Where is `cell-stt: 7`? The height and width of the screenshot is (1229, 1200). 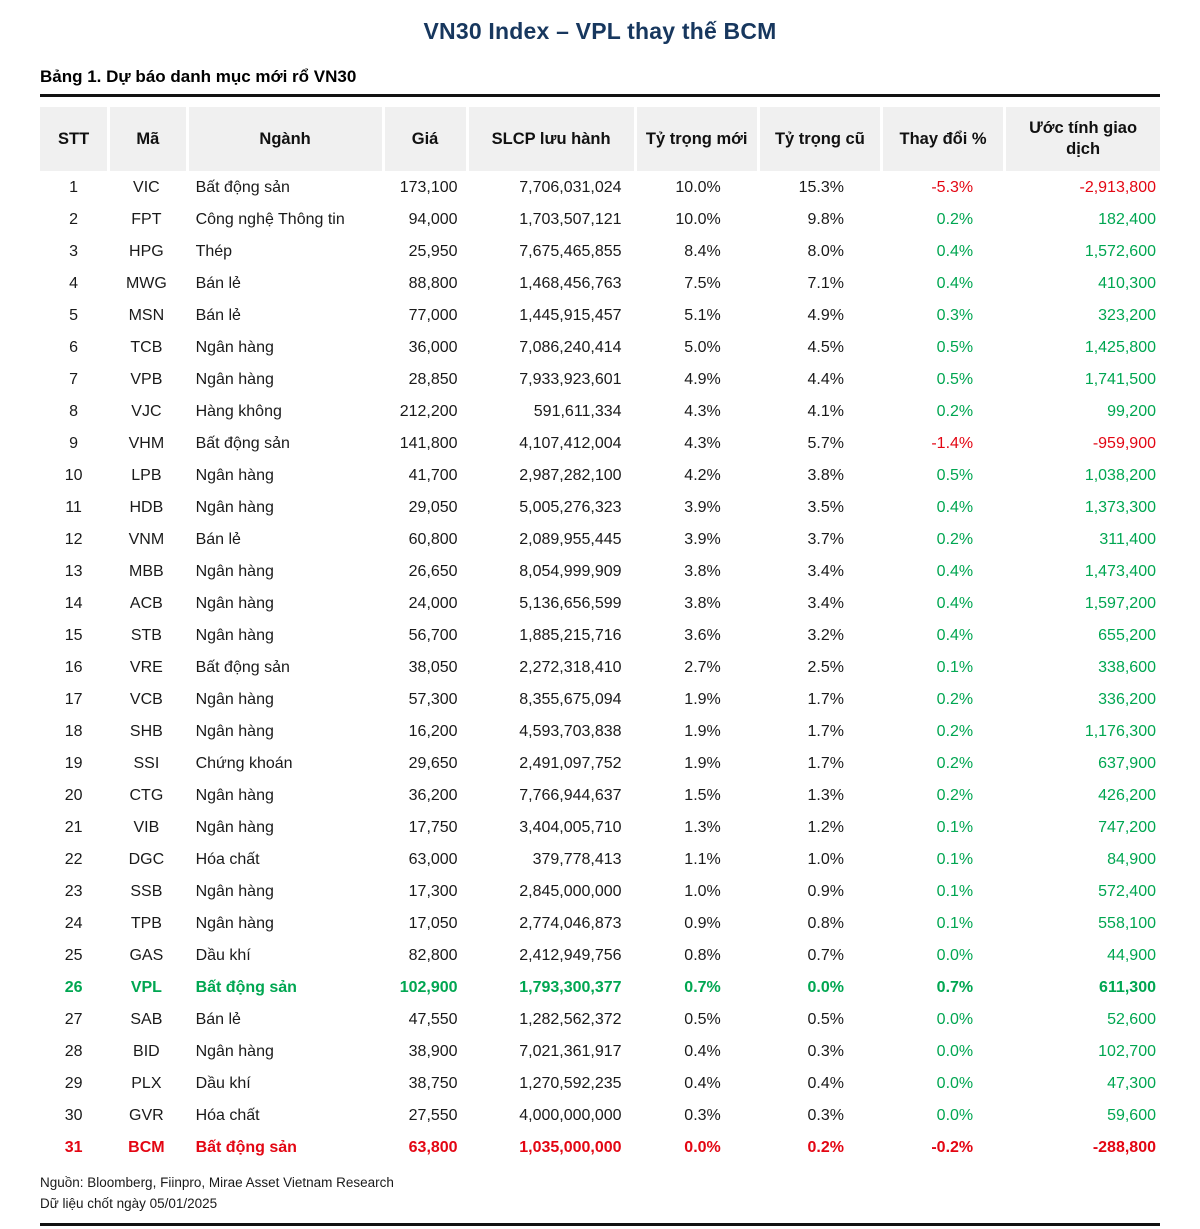
cell-stt: 7 is located at coordinates (74, 379).